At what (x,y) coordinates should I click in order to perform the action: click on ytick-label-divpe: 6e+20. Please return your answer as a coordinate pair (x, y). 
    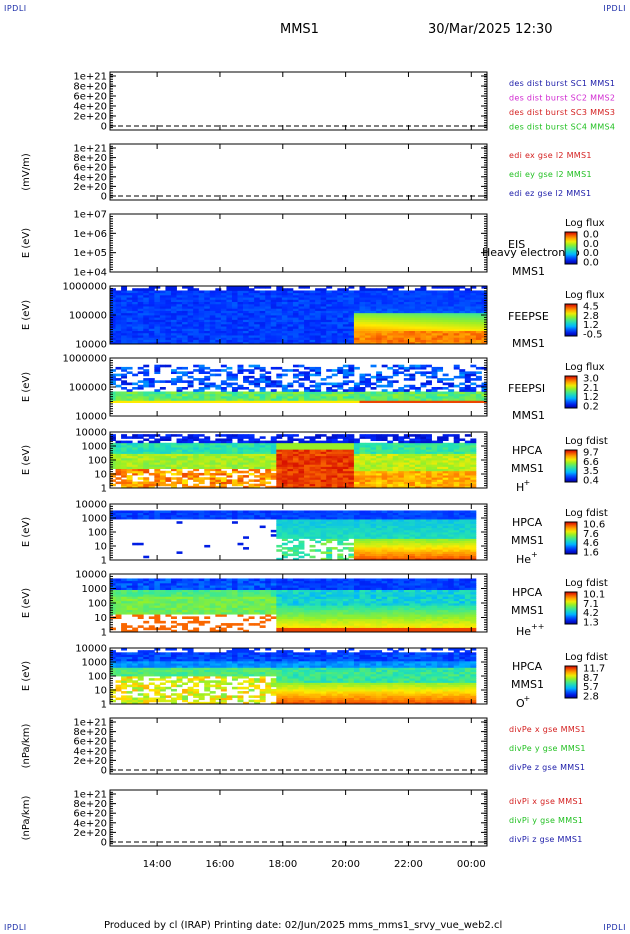
    Looking at the image, I should click on (90, 742).